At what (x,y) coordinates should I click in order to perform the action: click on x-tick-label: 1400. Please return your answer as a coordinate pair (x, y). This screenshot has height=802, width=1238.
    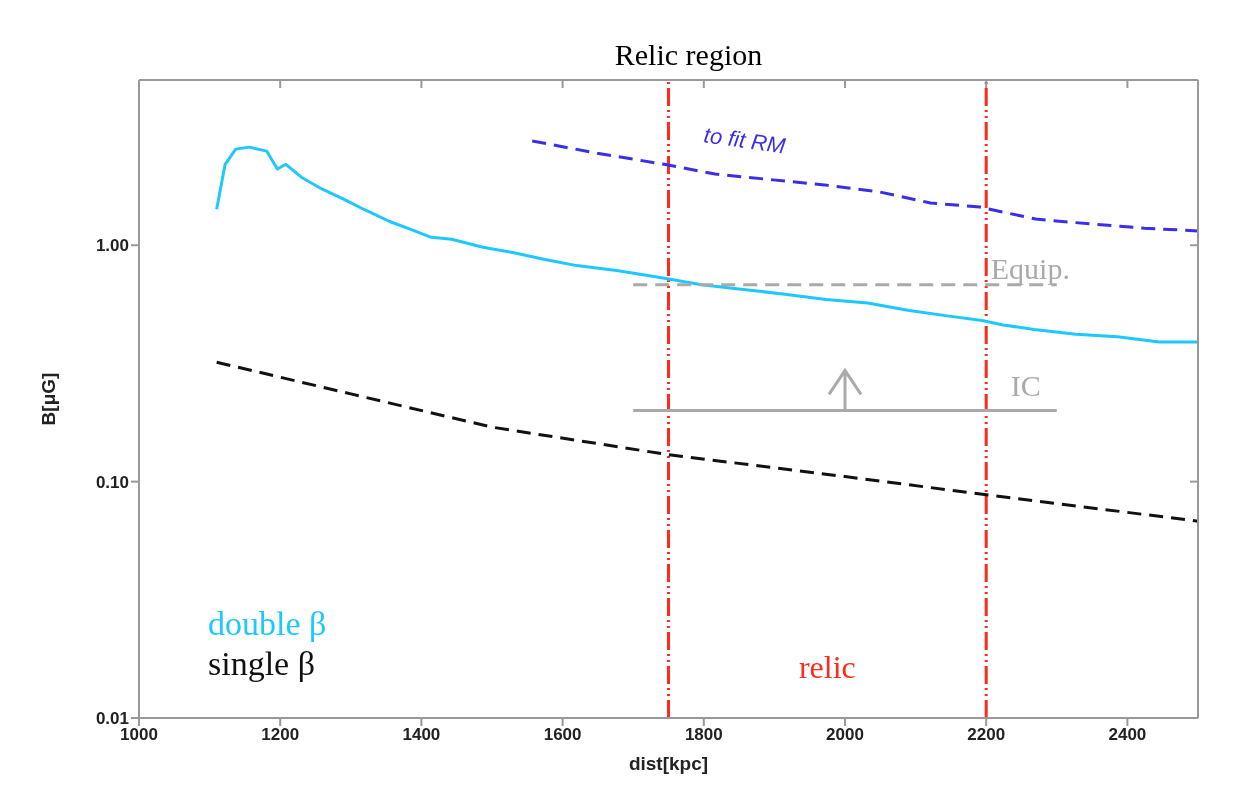
    Looking at the image, I should click on (421, 735).